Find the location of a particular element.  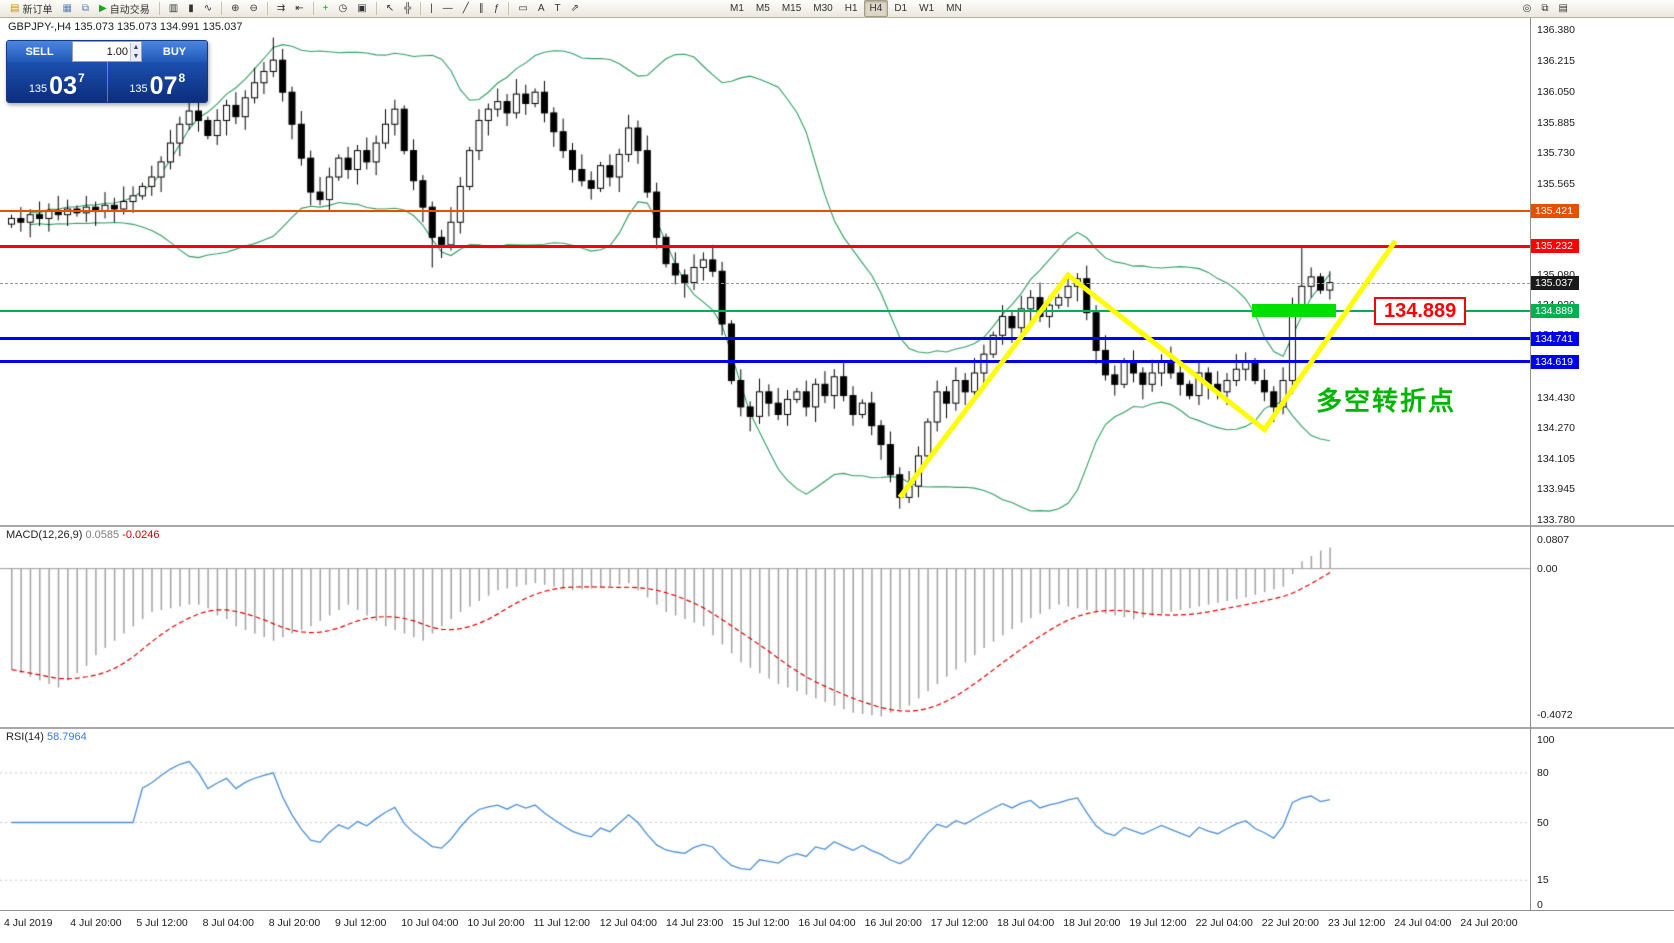

vertical-line-tool-icon: | is located at coordinates (431, 8).